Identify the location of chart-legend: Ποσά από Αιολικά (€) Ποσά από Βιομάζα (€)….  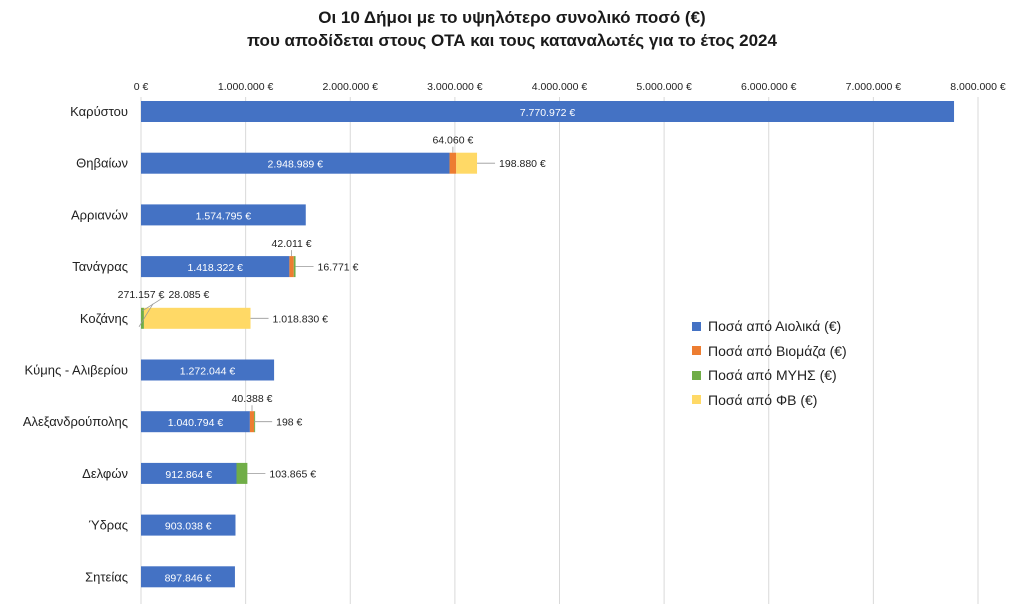
(769, 363).